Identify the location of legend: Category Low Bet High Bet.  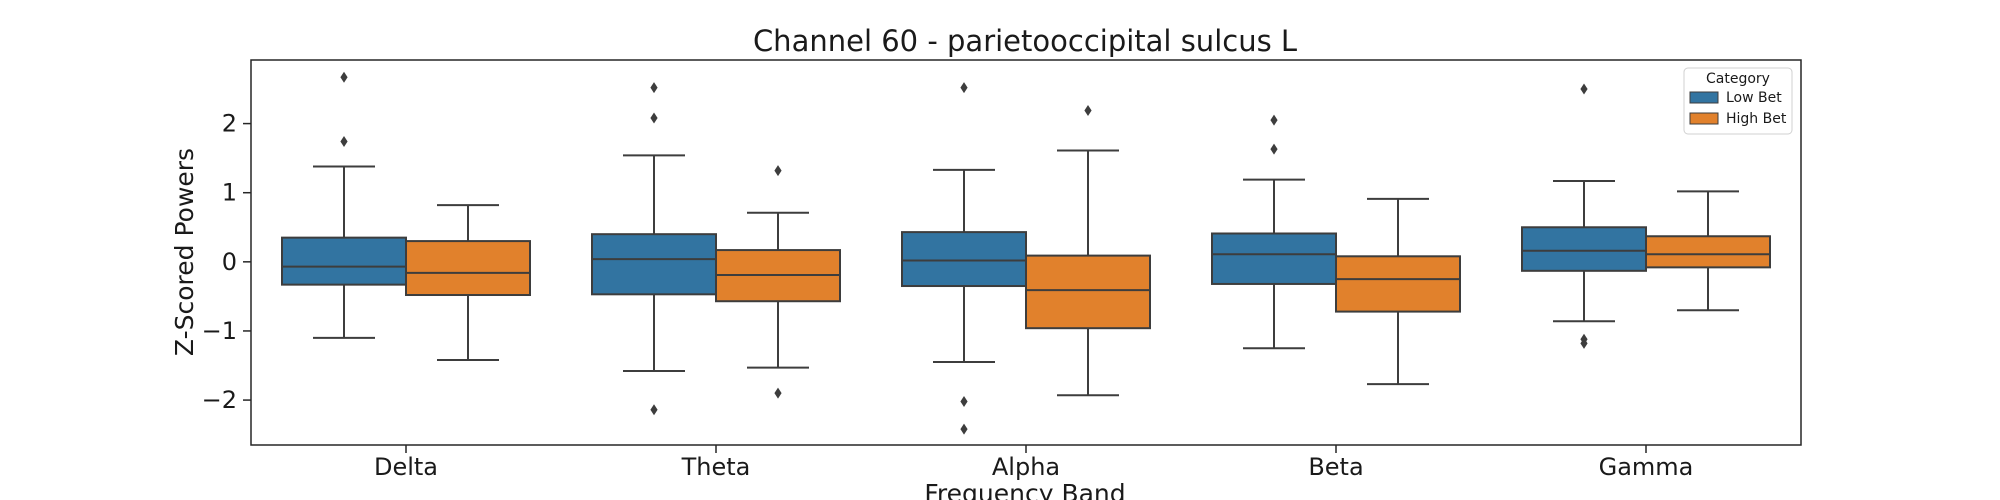
(1738, 101).